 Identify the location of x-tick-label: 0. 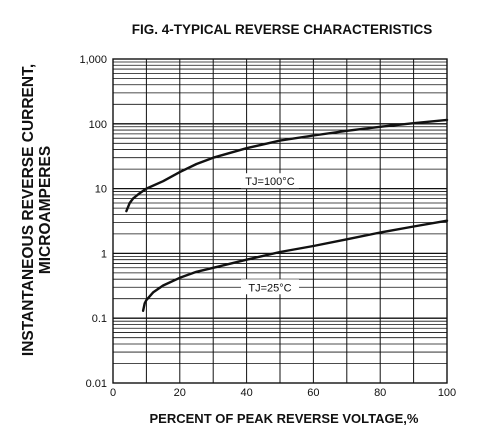
(113, 393).